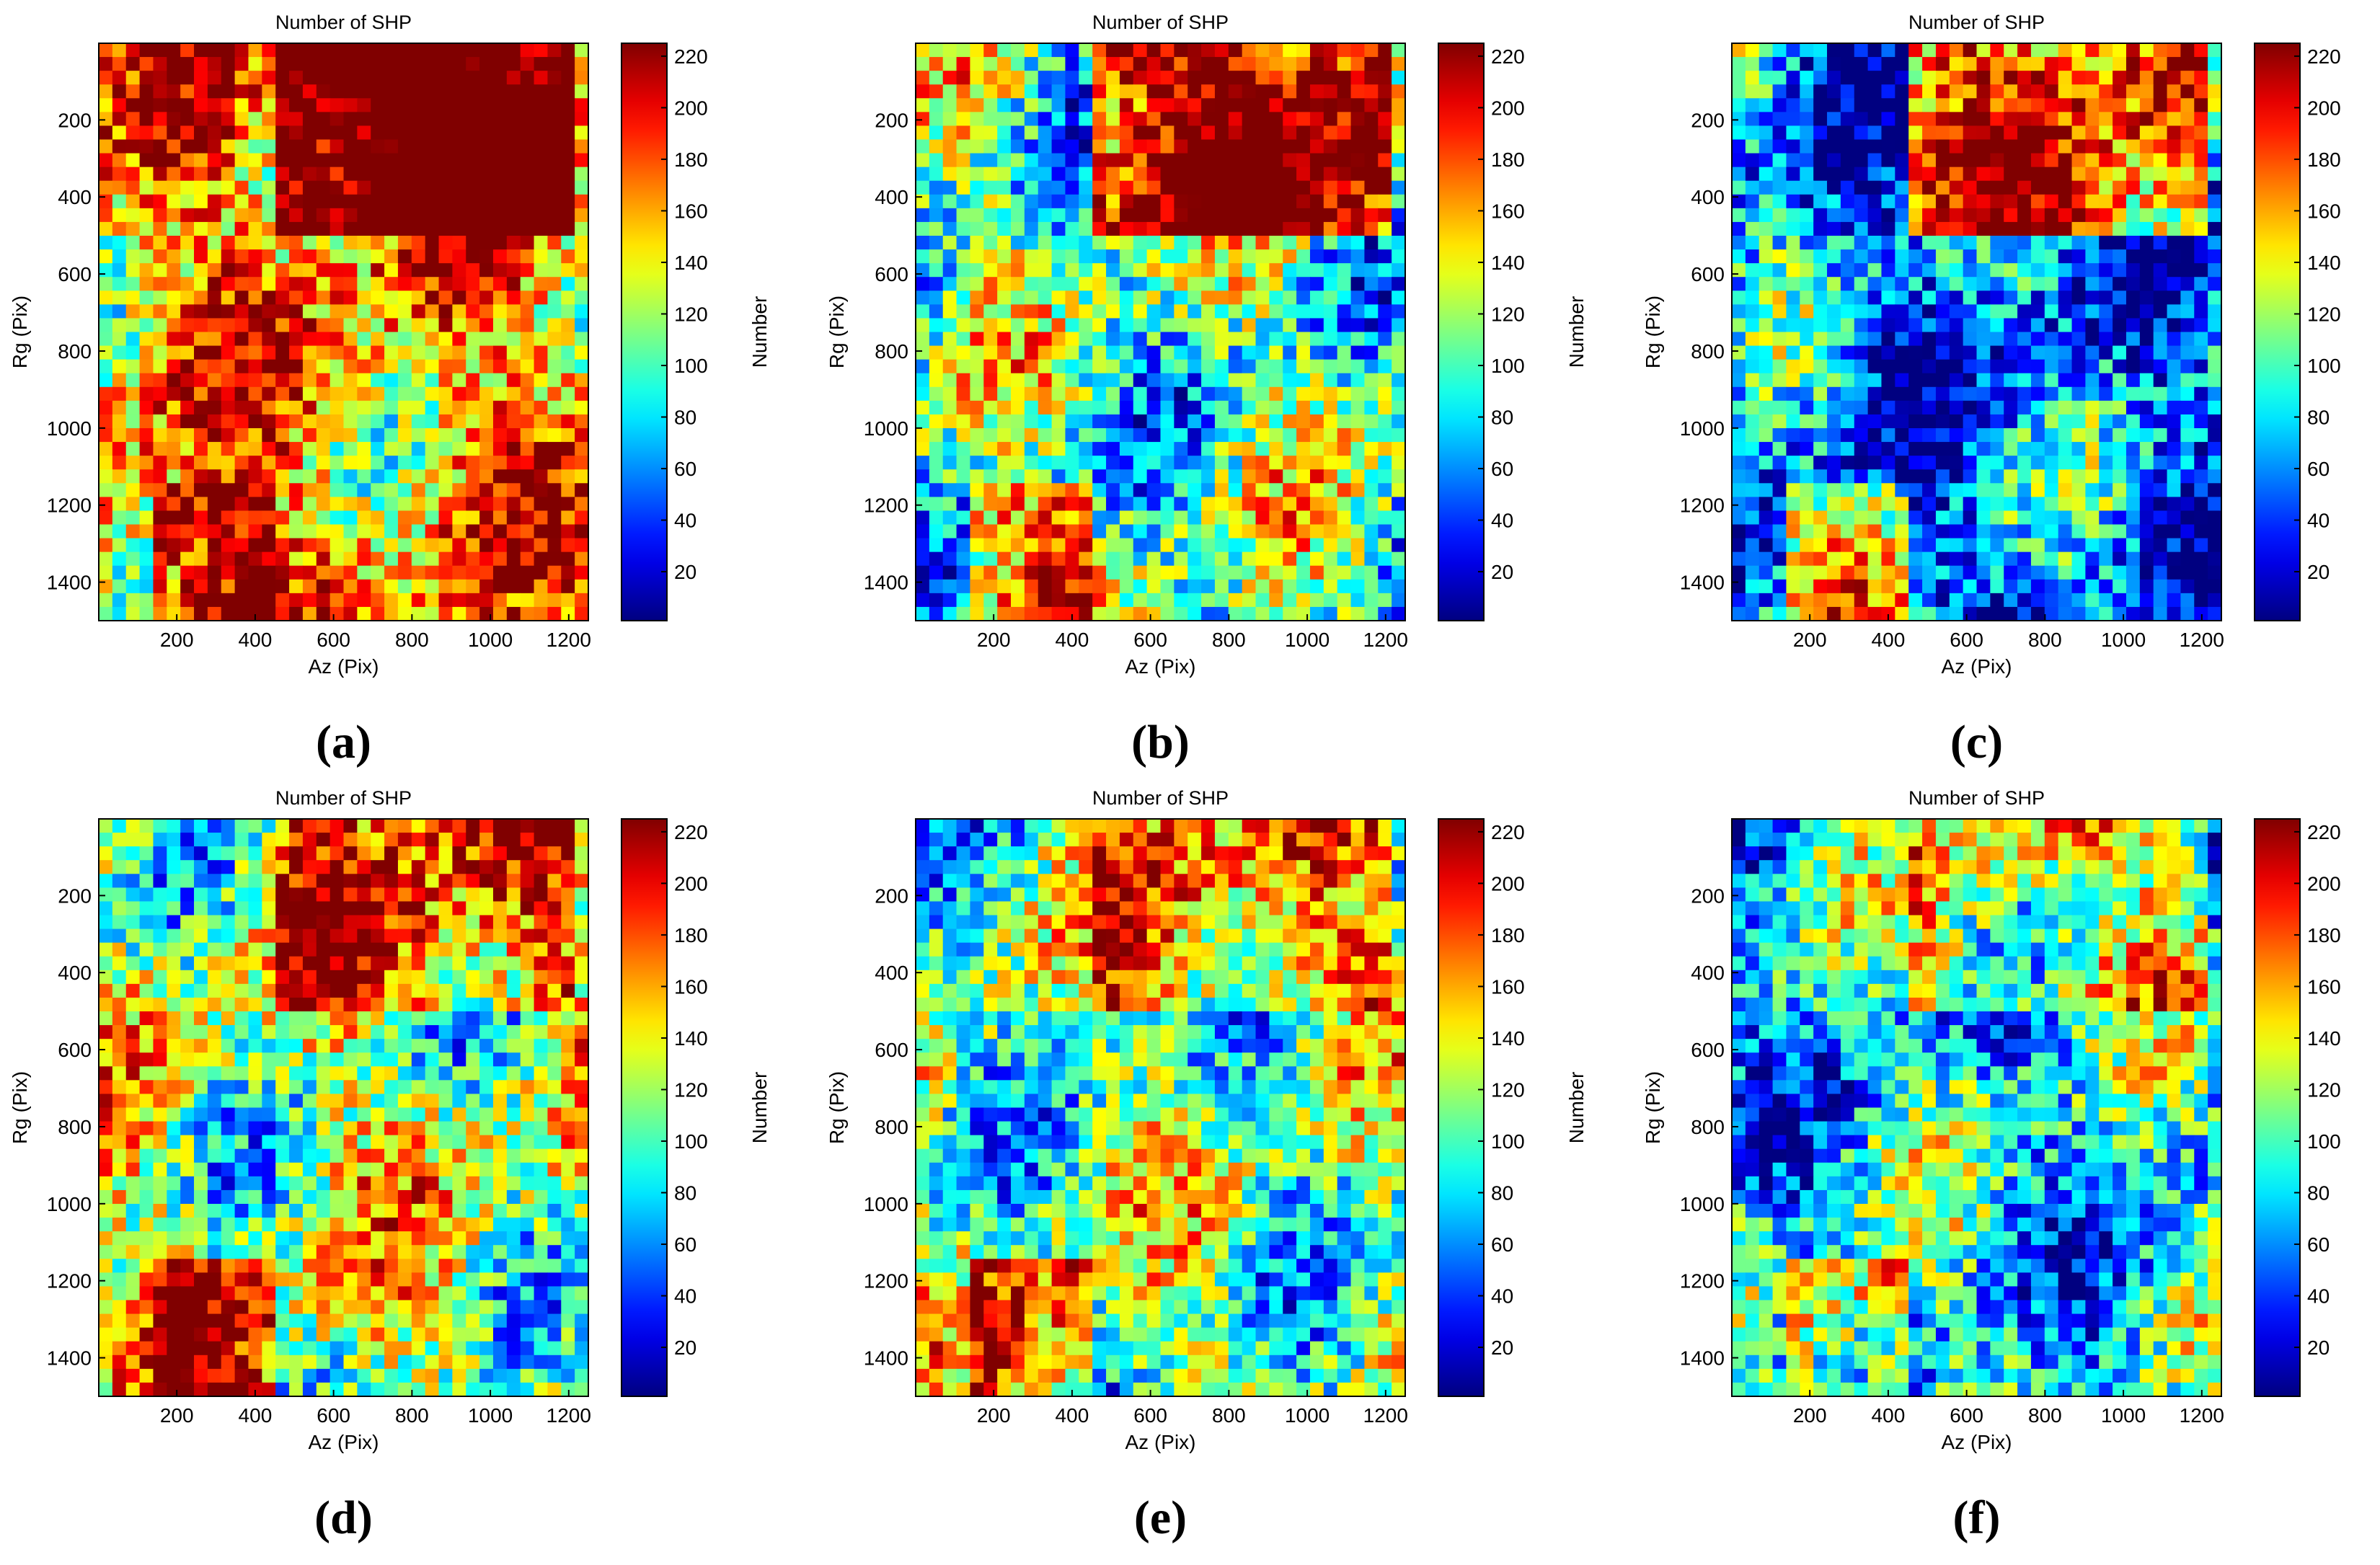  What do you see at coordinates (75, 197) in the screenshot?
I see `y-tick-label: 400` at bounding box center [75, 197].